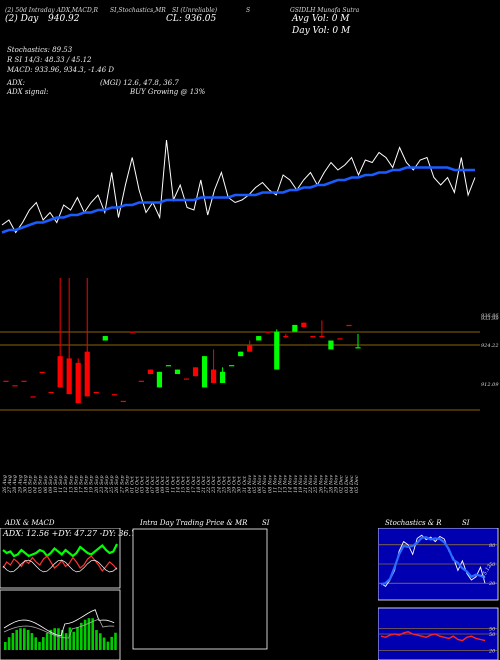 This screenshot has height=660, width=500. Describe the element at coordinates (40, 50) in the screenshot. I see `stochastics-value: Stochastics: 89.53` at that location.